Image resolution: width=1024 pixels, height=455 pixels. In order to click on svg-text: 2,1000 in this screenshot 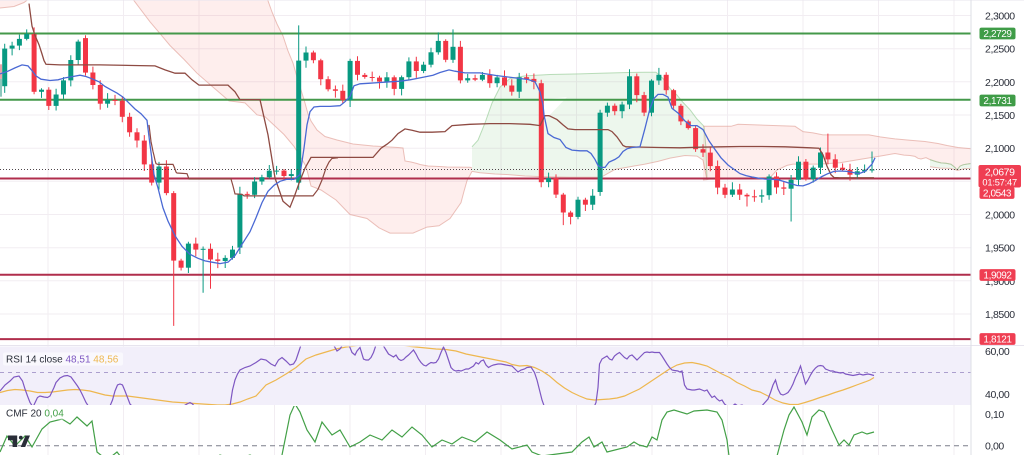, I will do `click(1000, 149)`.